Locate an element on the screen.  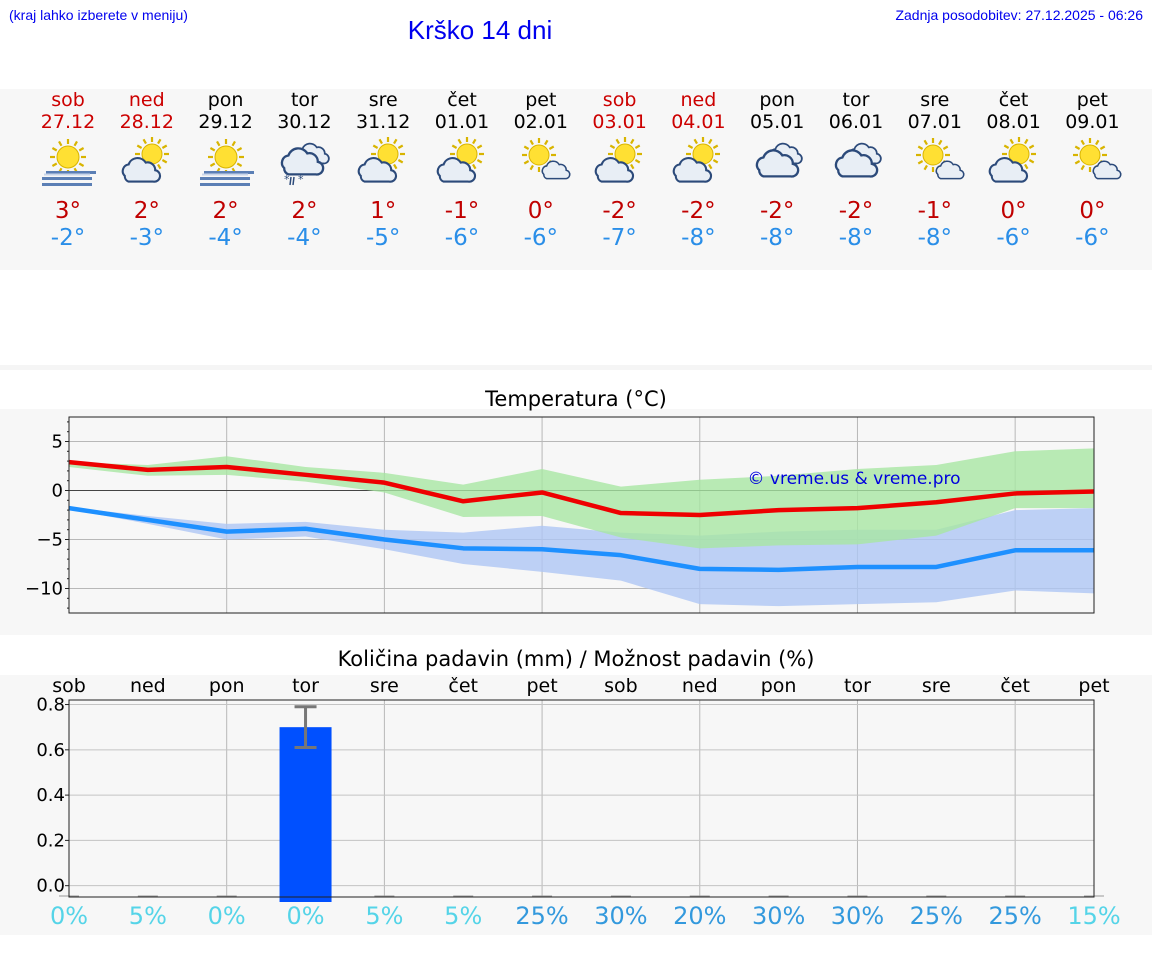
day-column: tor 30.12 * * 2° -4° is located at coordinates (304, 170).